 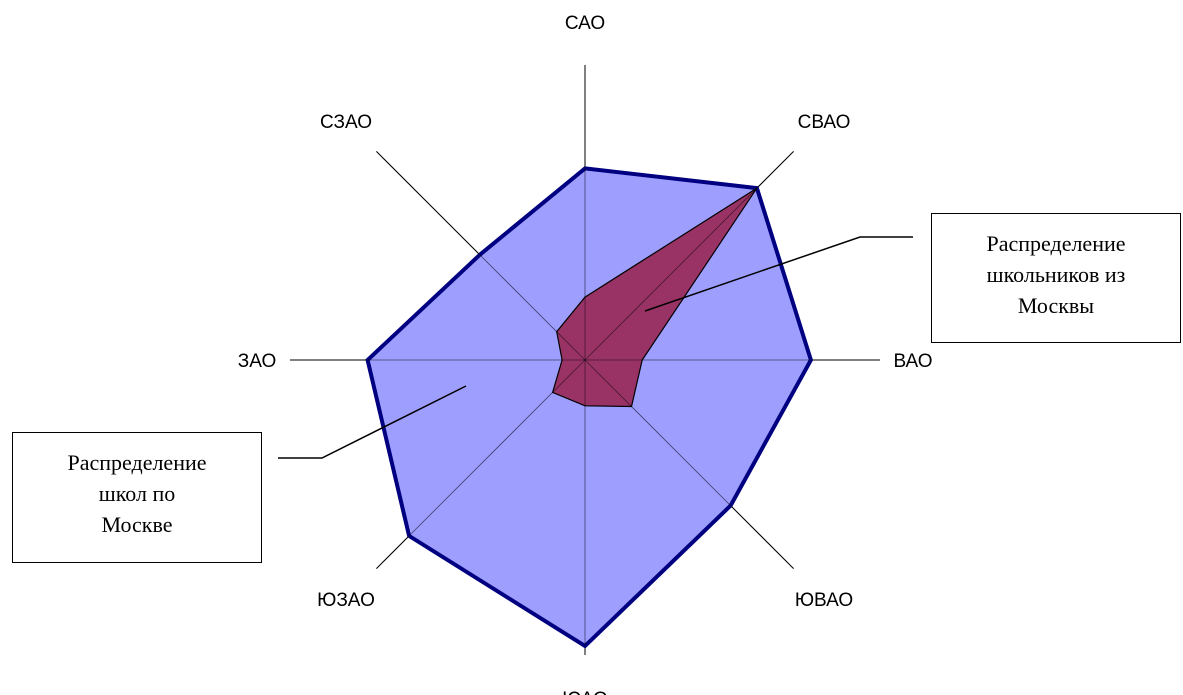 I want to click on leader-schools, so click(x=372, y=422).